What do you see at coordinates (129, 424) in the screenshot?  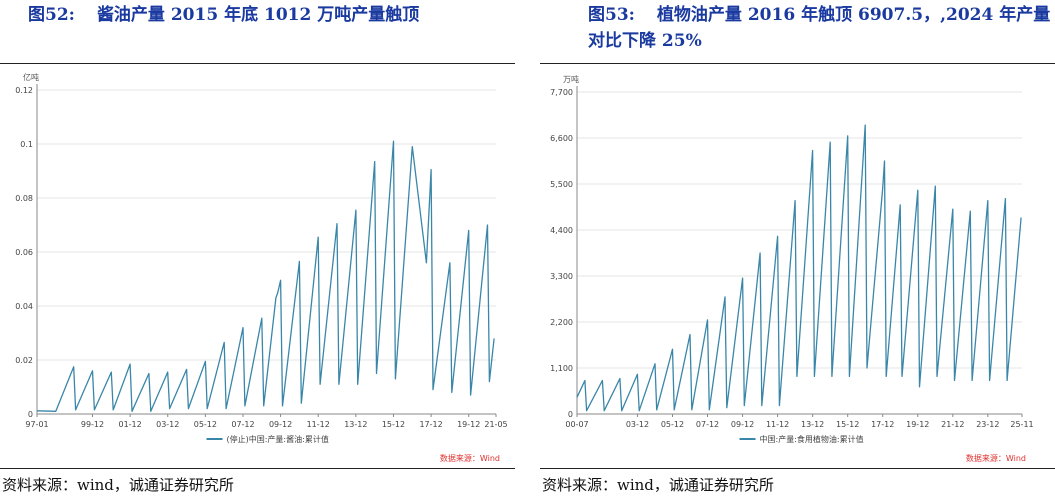 I see `x-tick-label: 01-12` at bounding box center [129, 424].